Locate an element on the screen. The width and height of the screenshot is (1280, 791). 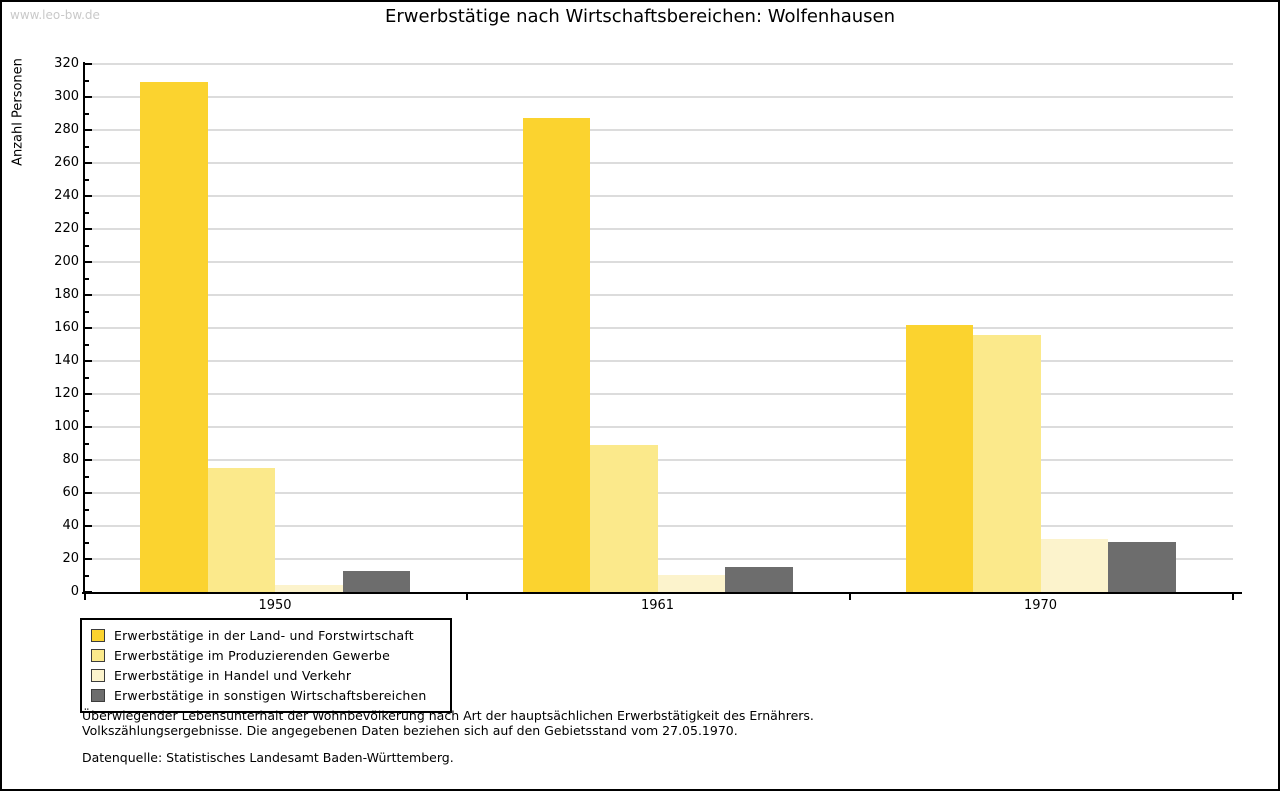
y-tick-label-40: 40 is located at coordinates (70, 525).